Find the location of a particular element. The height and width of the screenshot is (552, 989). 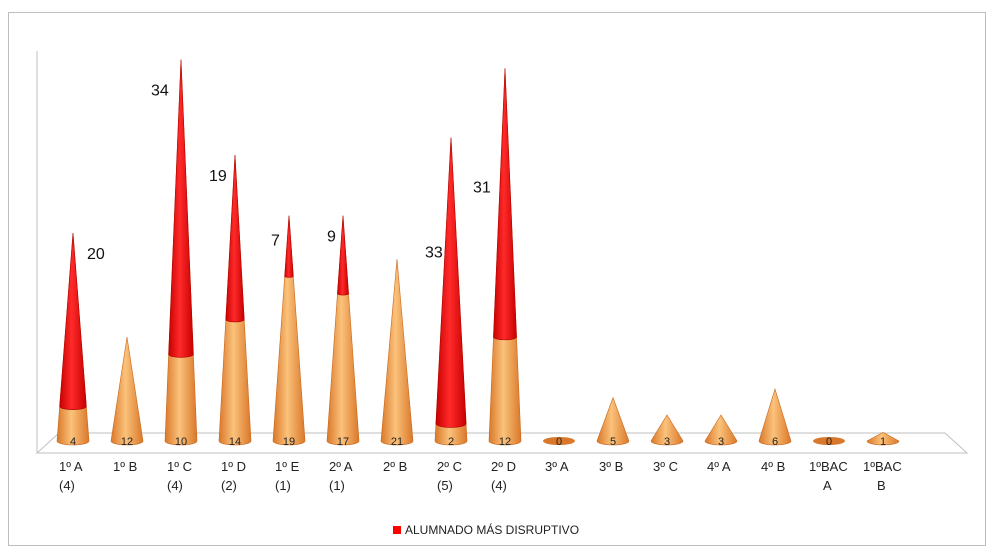

category-label: A is located at coordinates (827, 485).